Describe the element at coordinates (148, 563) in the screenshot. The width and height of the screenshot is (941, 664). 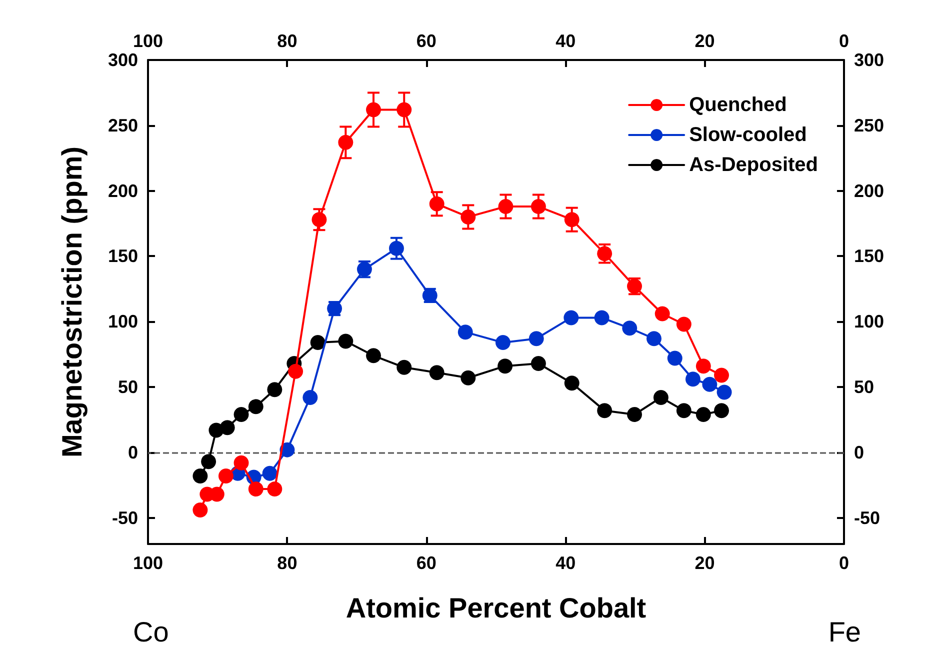
I see `x-tick-label: 100` at that location.